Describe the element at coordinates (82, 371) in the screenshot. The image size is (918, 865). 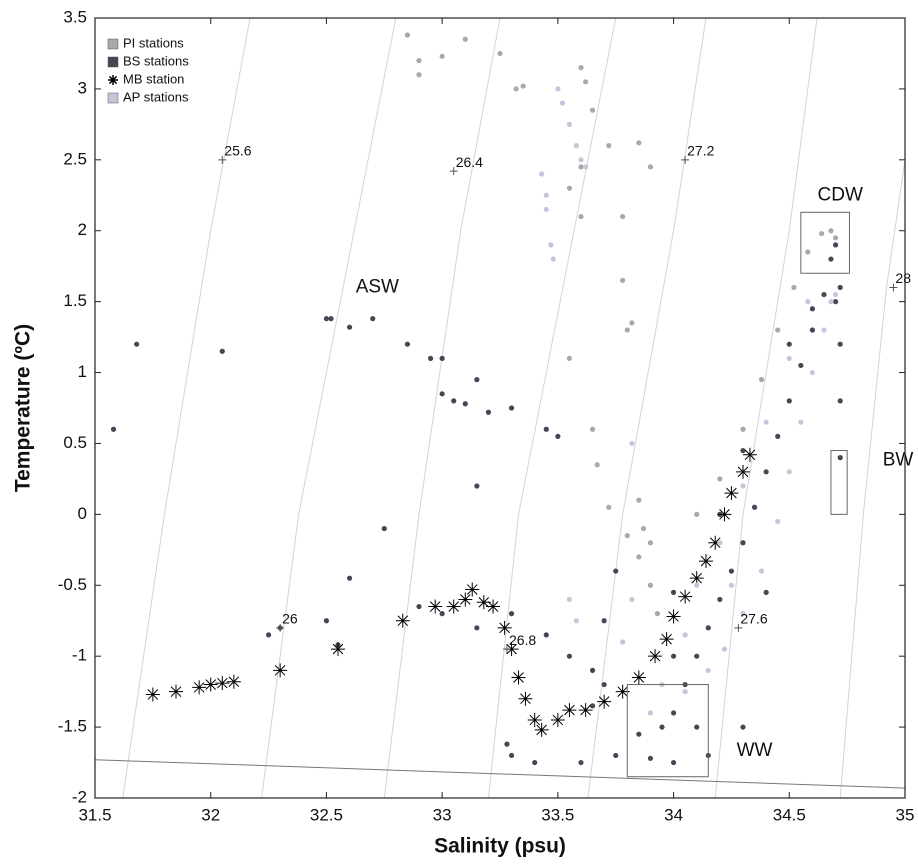
I see `y-tick-label: 1` at that location.